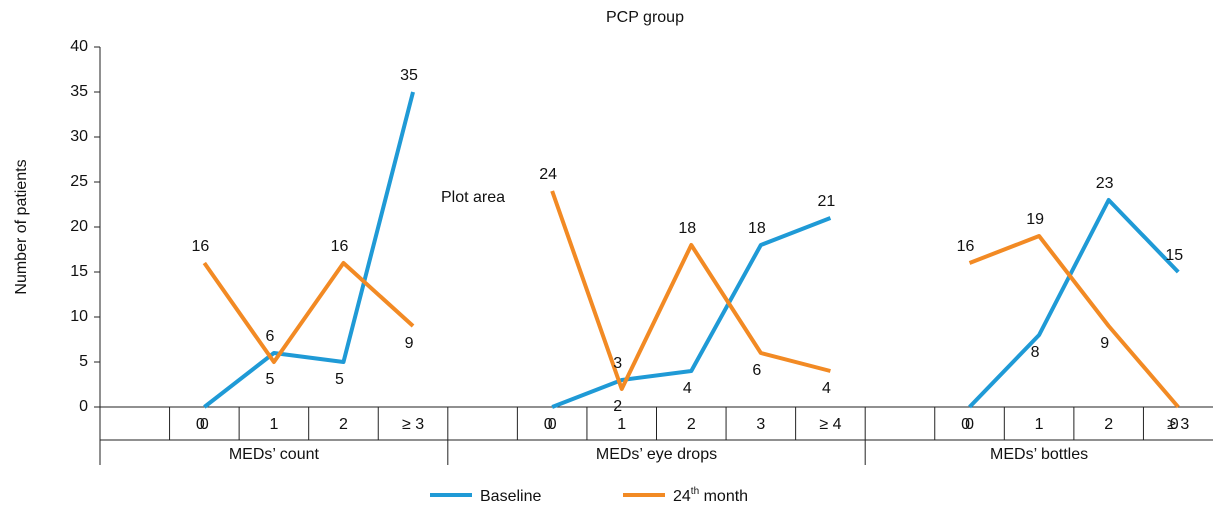 This screenshot has width=1213, height=513. Describe the element at coordinates (83, 361) in the screenshot. I see `y-tick-label: 5` at that location.